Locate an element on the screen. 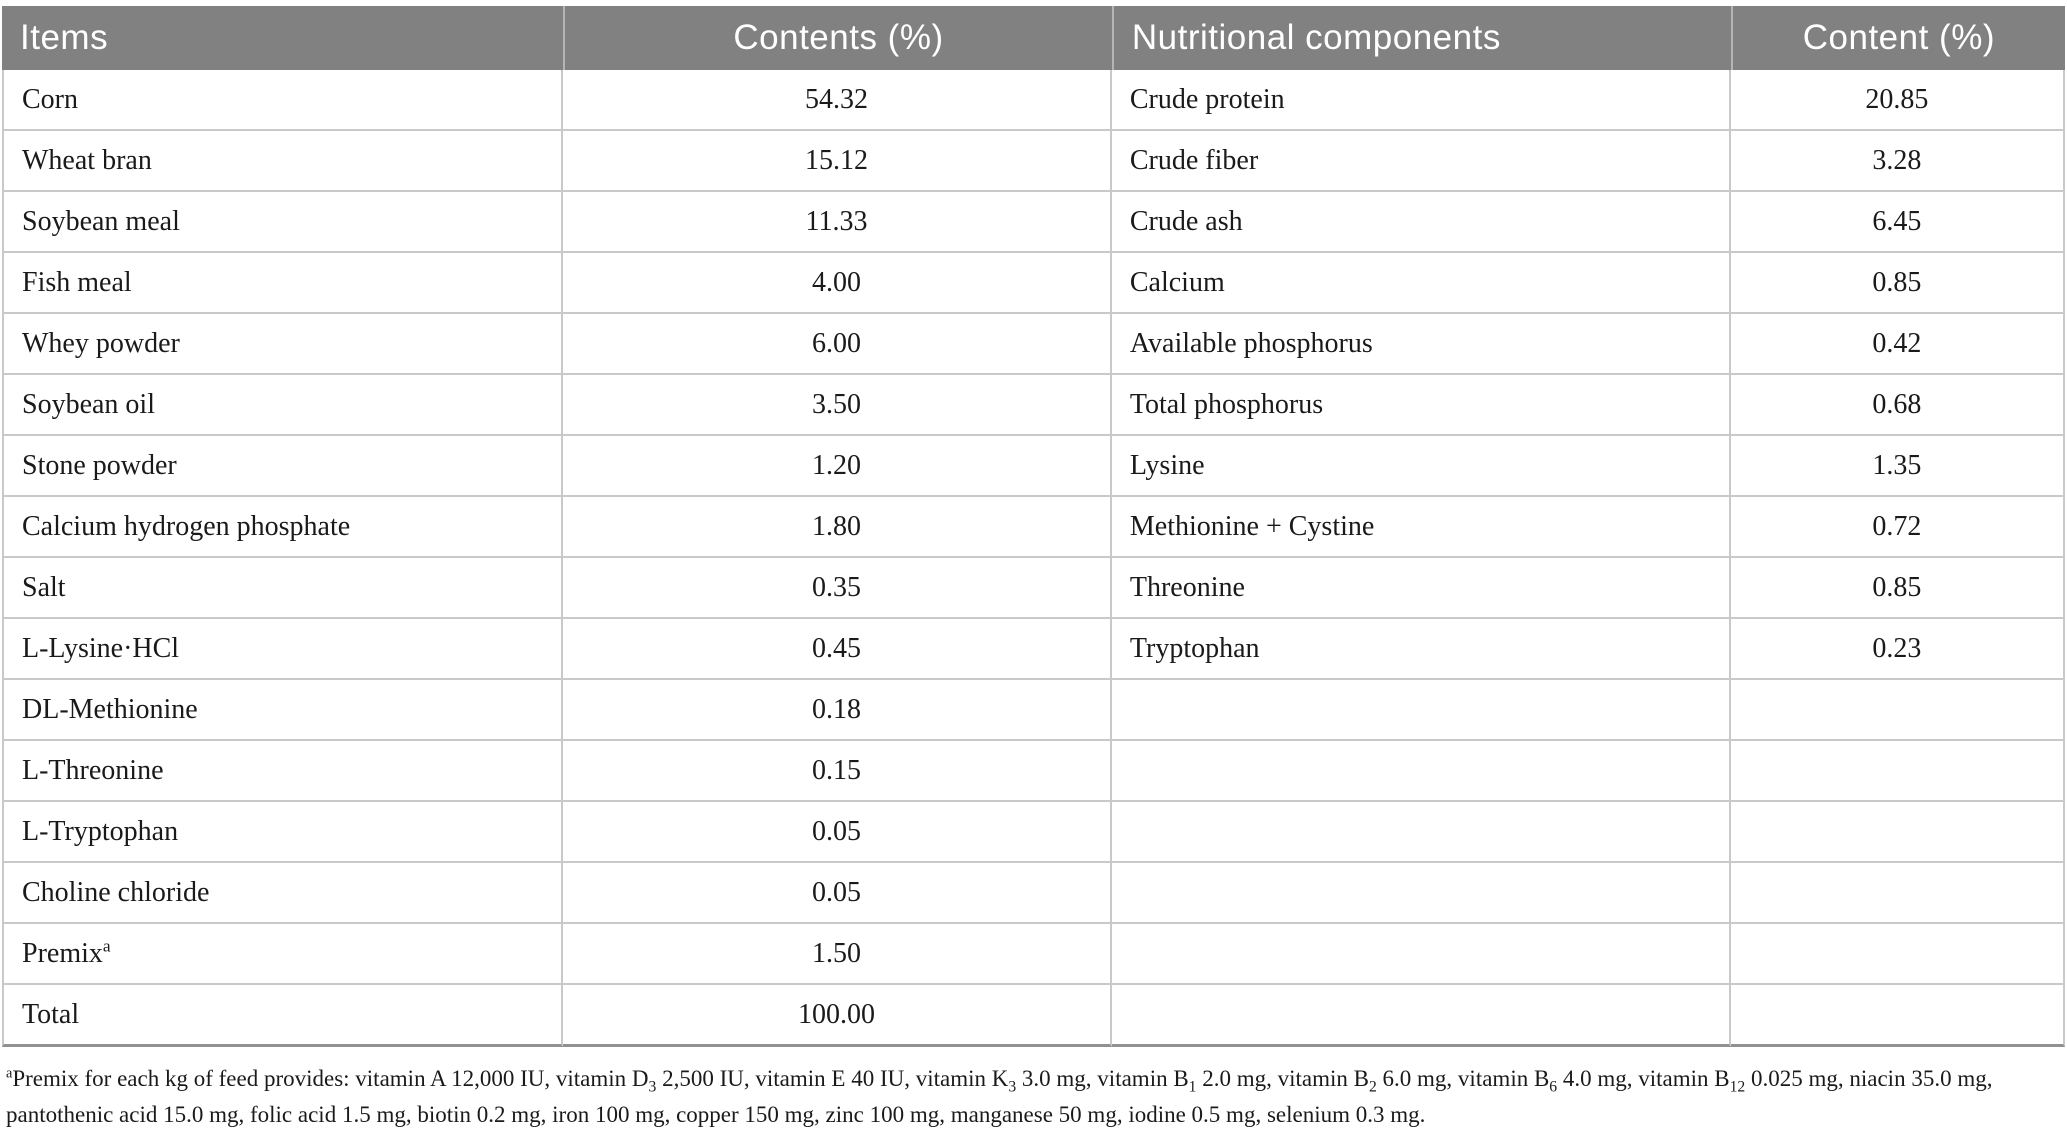  item-cell: Fish meal is located at coordinates (283, 283).